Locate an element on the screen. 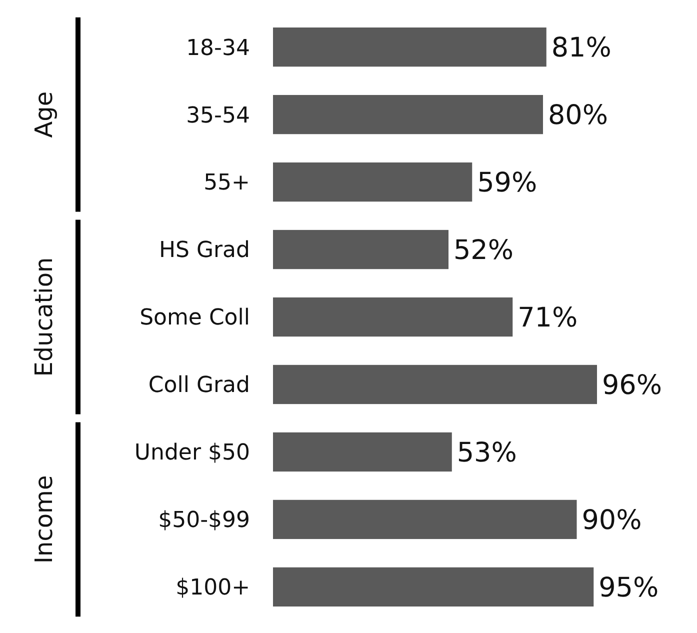  data-label: 95% is located at coordinates (628, 588).